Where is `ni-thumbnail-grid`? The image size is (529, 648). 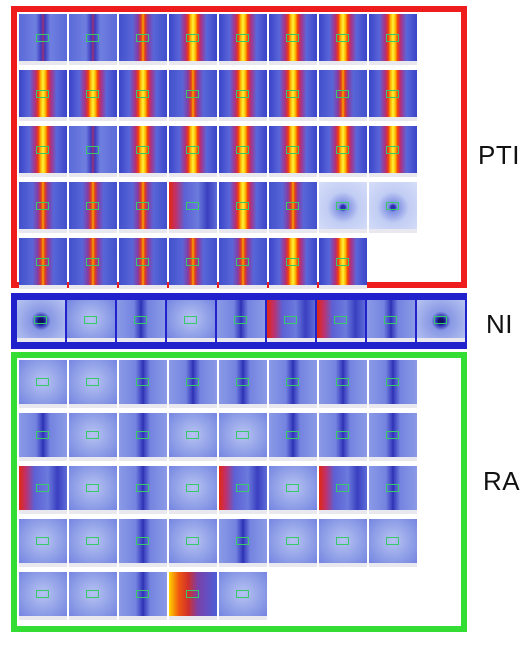
ni-thumbnail-grid is located at coordinates (241, 321).